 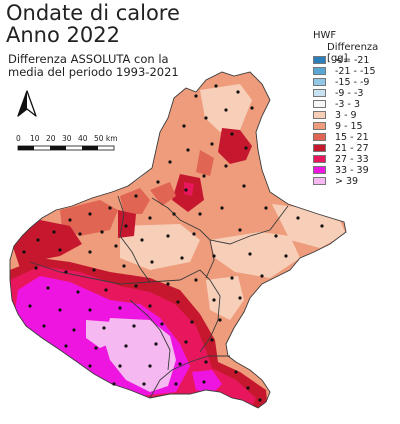 What do you see at coordinates (66, 148) in the screenshot?
I see `scale-bar` at bounding box center [66, 148].